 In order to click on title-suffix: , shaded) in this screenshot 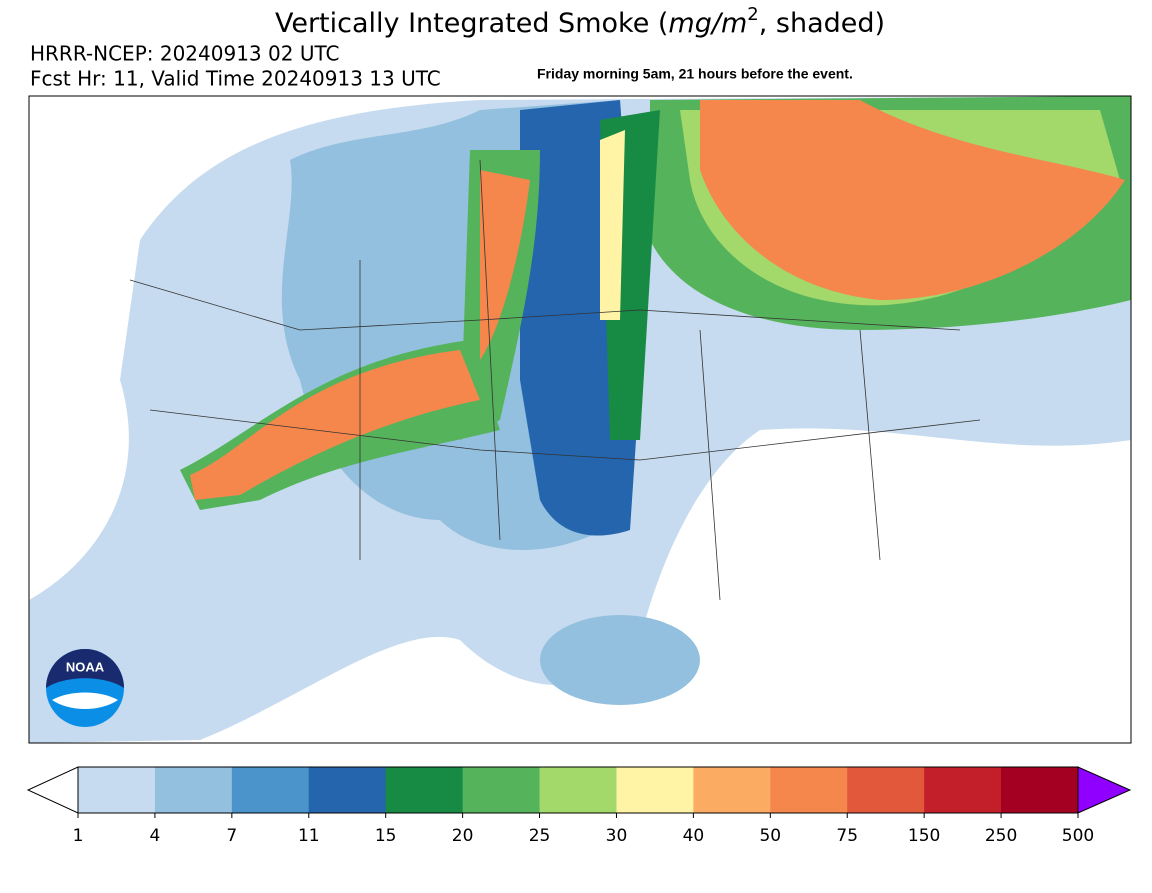, I will do `click(822, 23)`.